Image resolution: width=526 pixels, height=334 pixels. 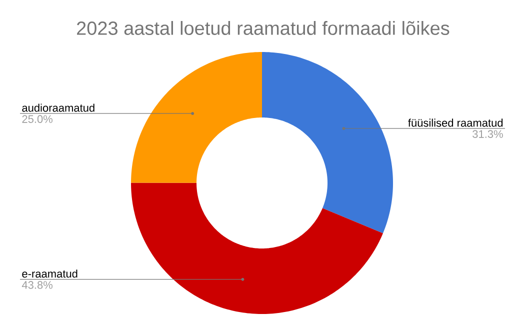 I want to click on chart-title: 2023 aastal loetud raamatud formaadi lõikes, so click(x=263, y=28).